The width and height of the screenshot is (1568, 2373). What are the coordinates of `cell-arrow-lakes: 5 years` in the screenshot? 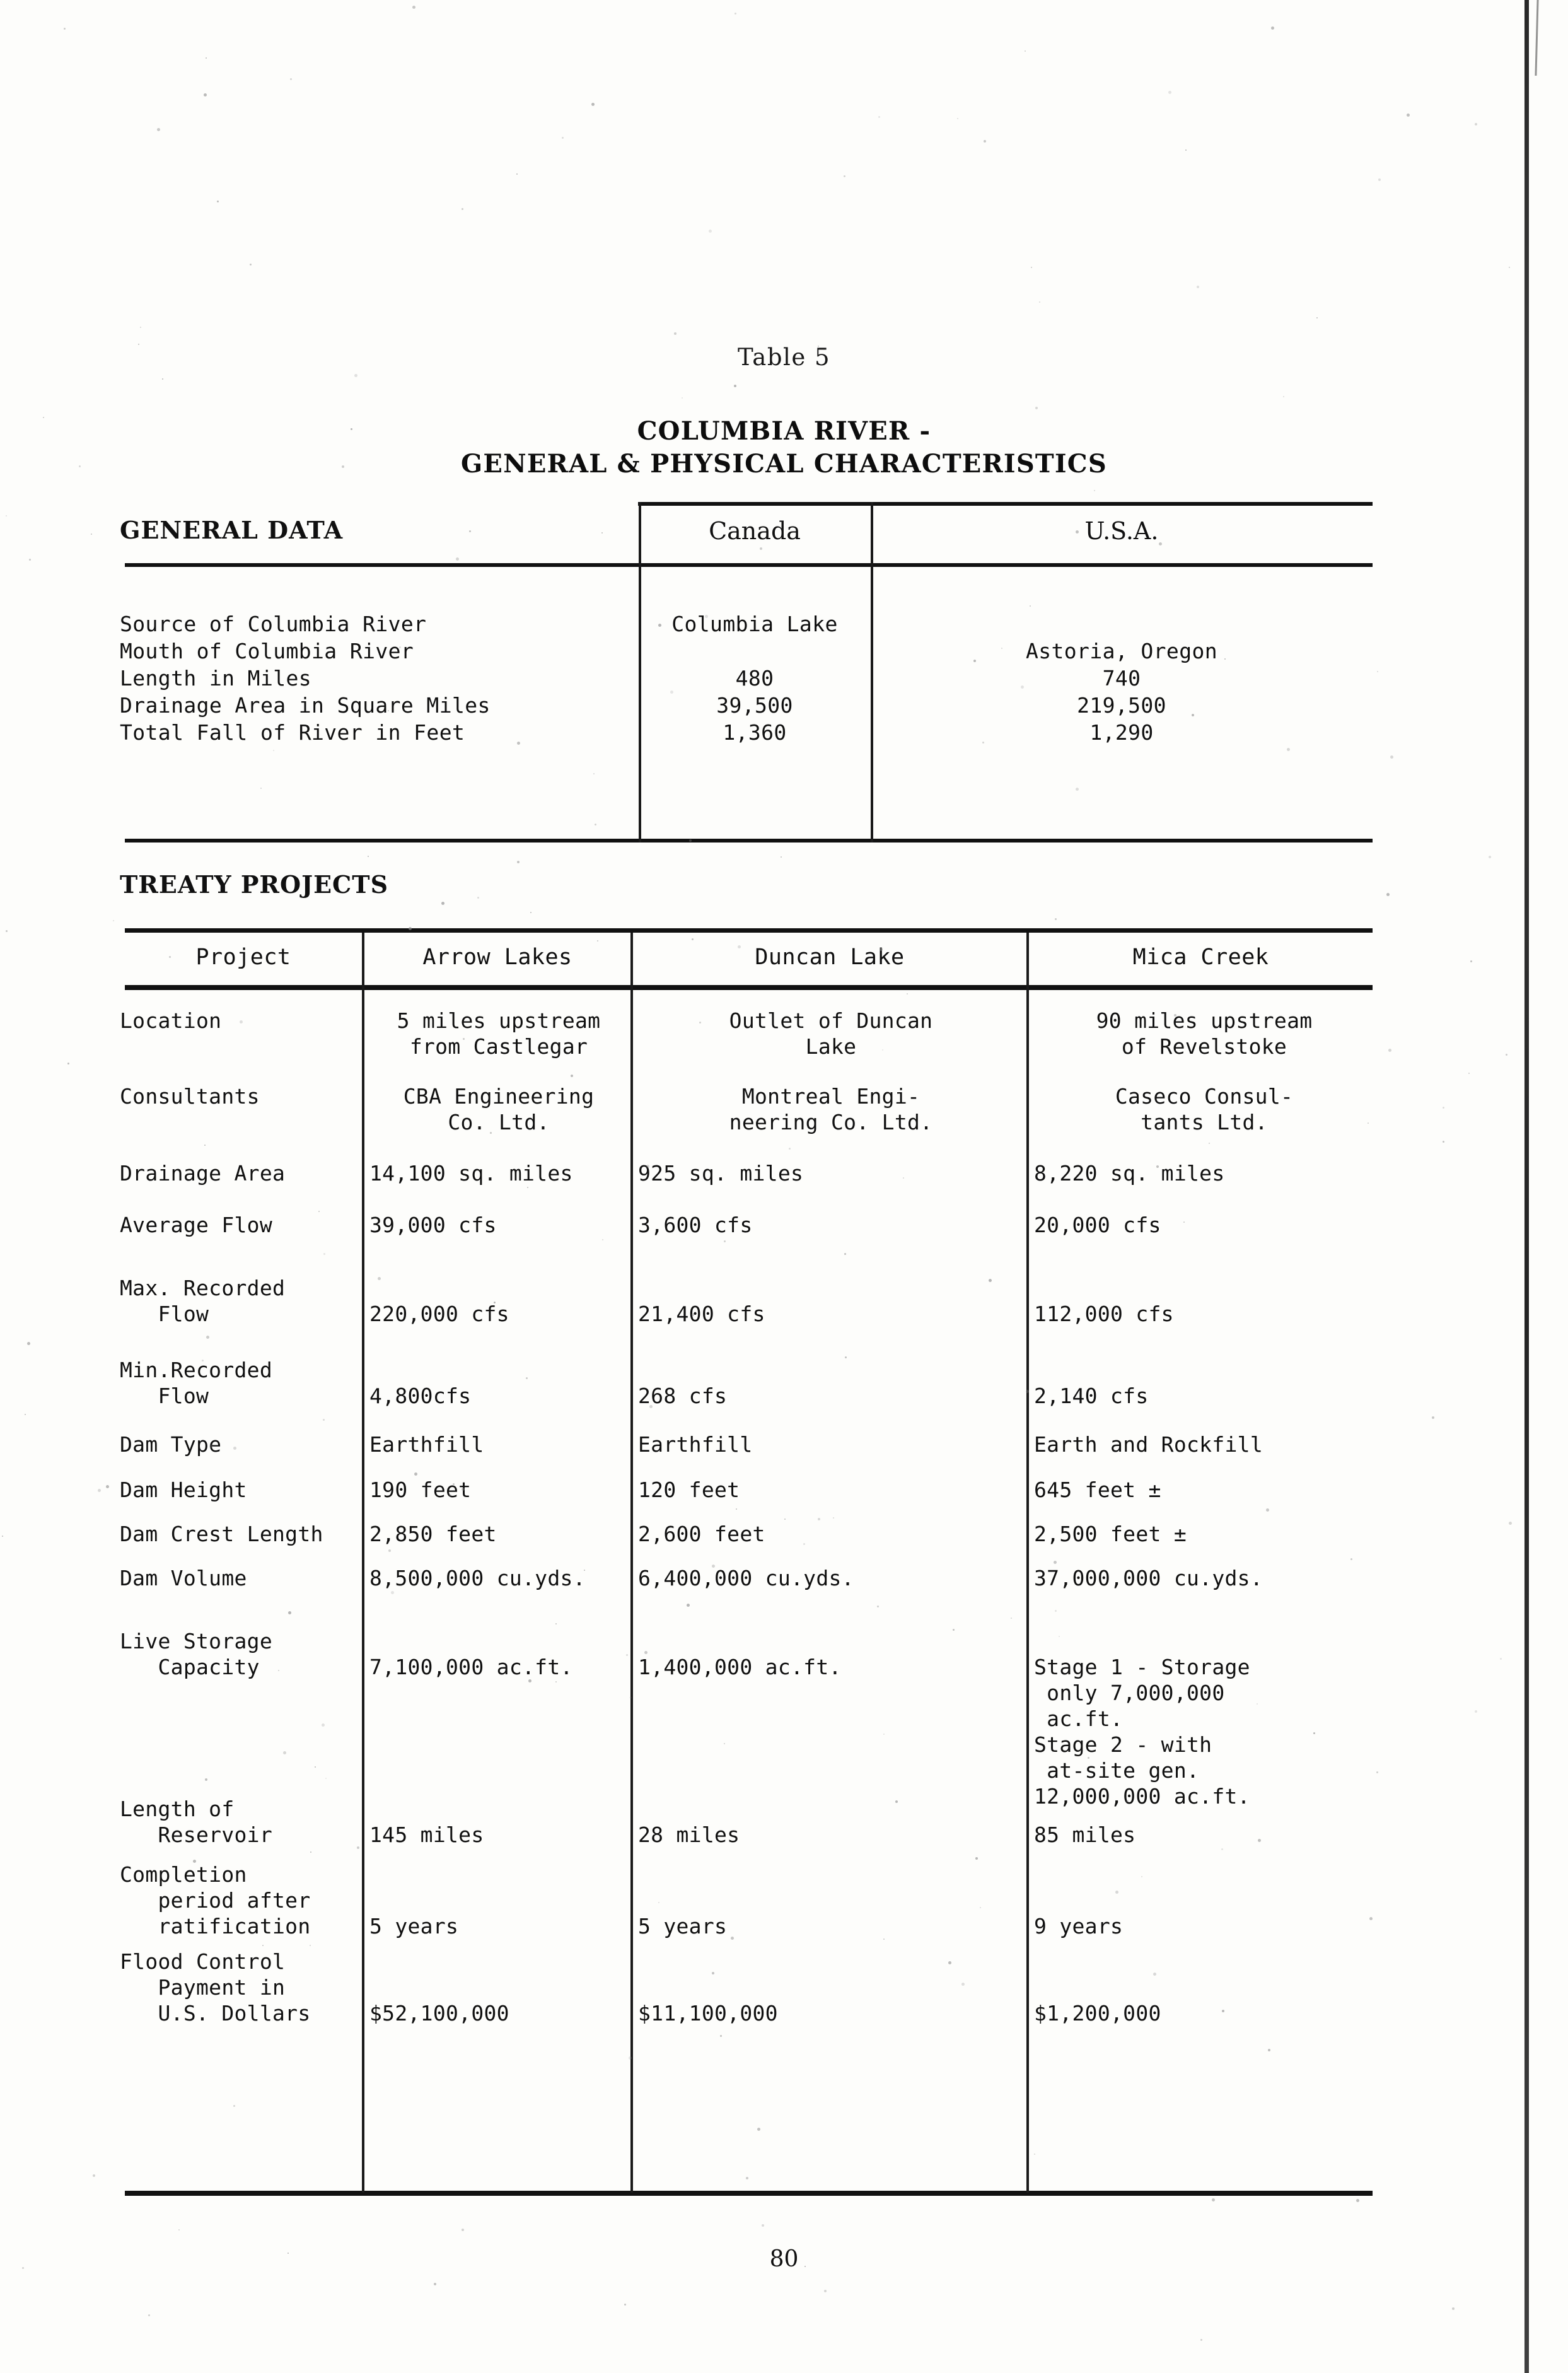 It's located at (414, 1926).